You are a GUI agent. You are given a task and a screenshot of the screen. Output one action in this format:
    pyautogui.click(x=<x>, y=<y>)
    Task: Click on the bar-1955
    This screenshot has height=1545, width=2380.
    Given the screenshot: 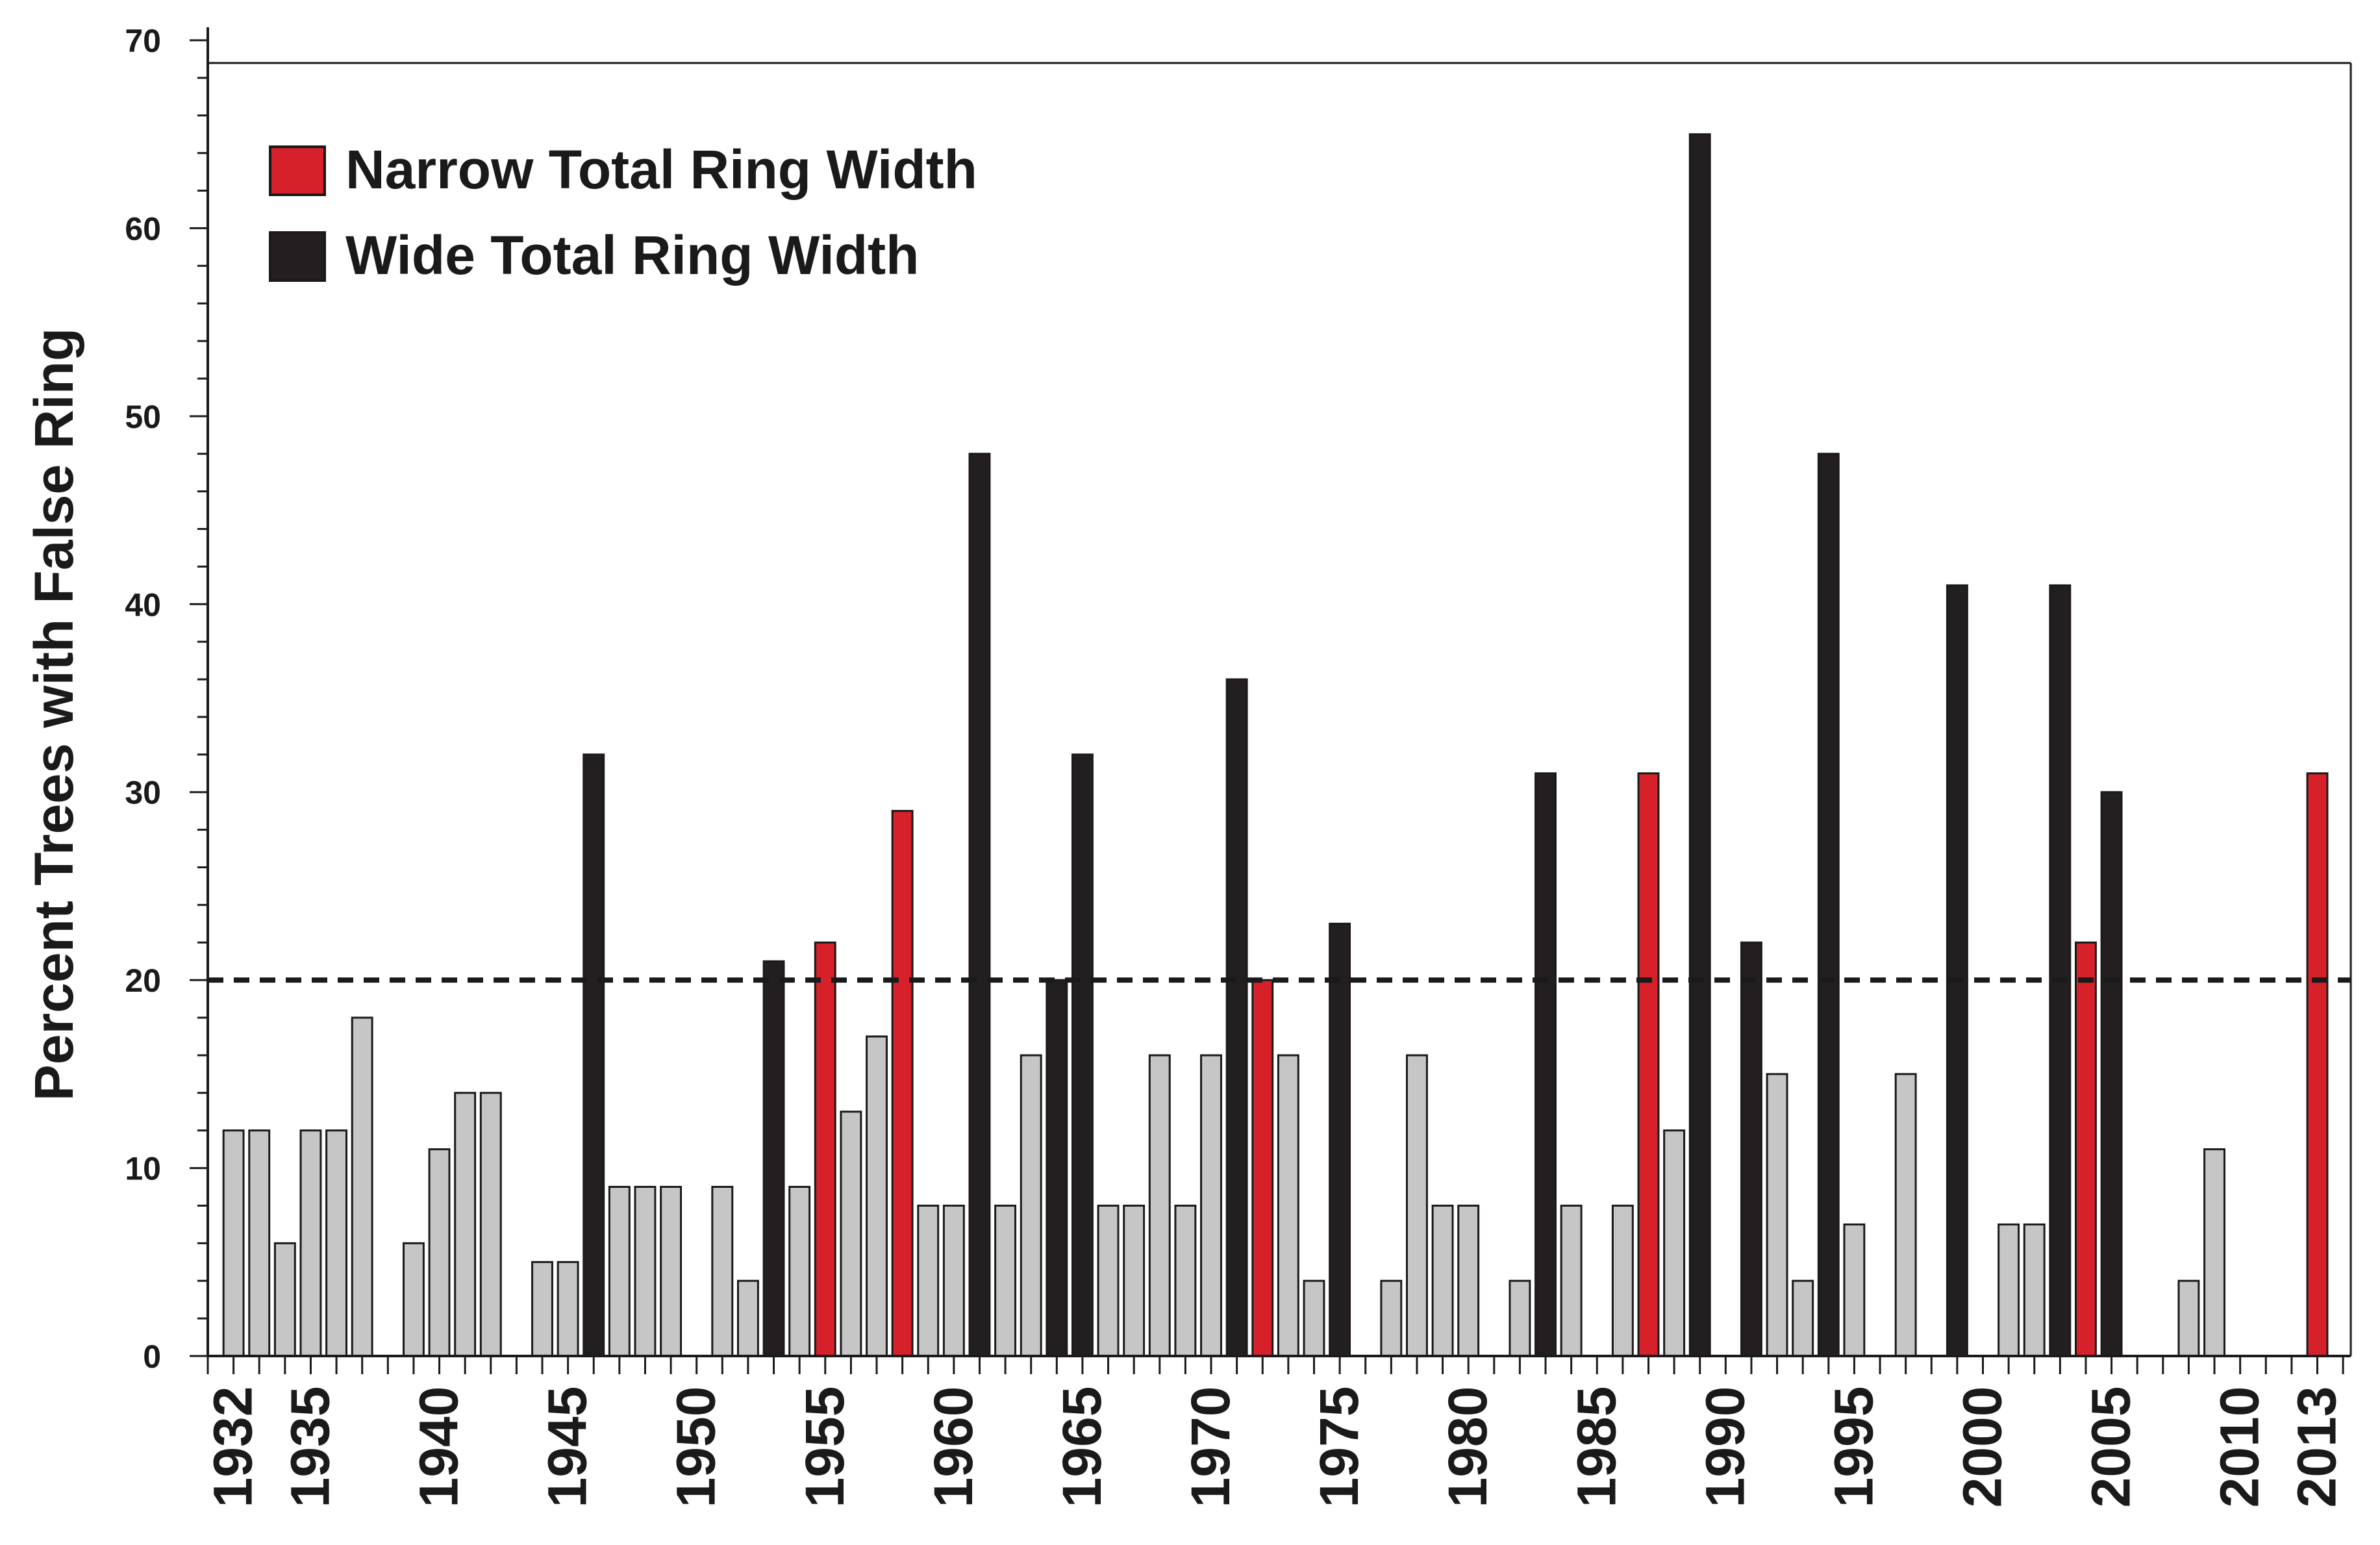 What is the action you would take?
    pyautogui.click(x=825, y=1149)
    